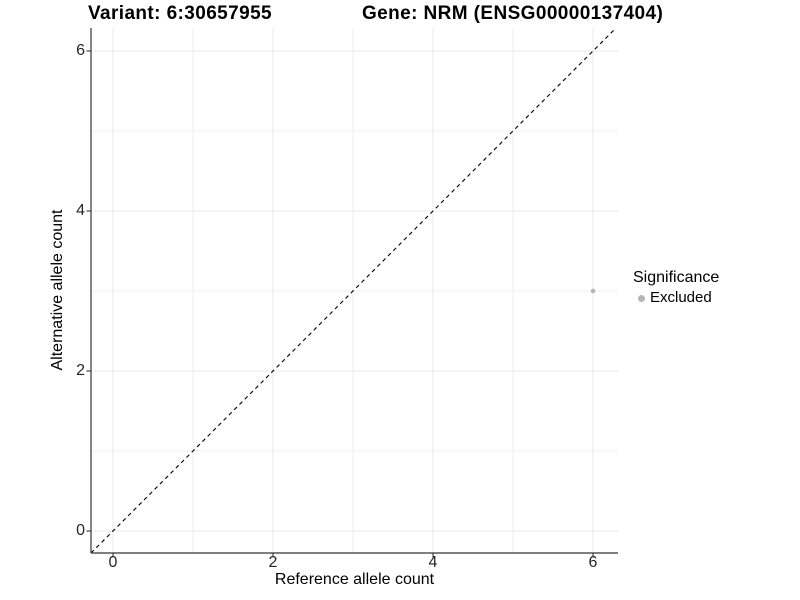 The height and width of the screenshot is (600, 800). I want to click on y-tick-label: 2, so click(80, 370).